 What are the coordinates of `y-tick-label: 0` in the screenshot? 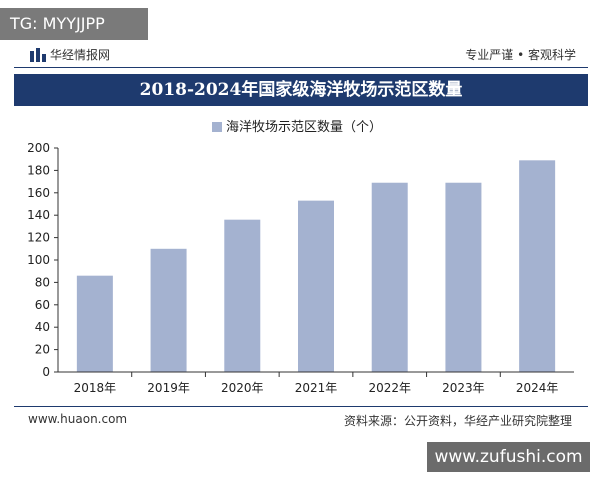 It's located at (46, 372).